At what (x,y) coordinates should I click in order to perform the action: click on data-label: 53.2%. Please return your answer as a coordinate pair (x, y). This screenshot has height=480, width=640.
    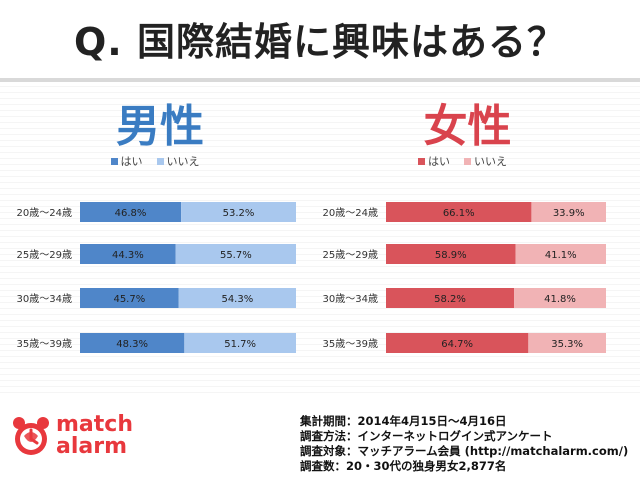
    Looking at the image, I should click on (239, 213).